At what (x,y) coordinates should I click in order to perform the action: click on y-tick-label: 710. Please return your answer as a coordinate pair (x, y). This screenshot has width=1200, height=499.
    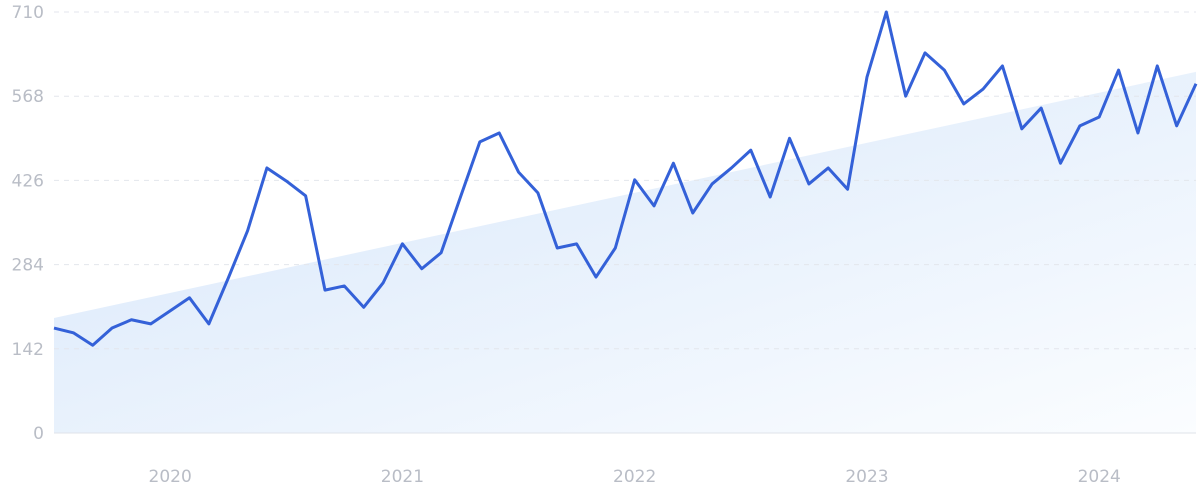
    Looking at the image, I should click on (28, 13).